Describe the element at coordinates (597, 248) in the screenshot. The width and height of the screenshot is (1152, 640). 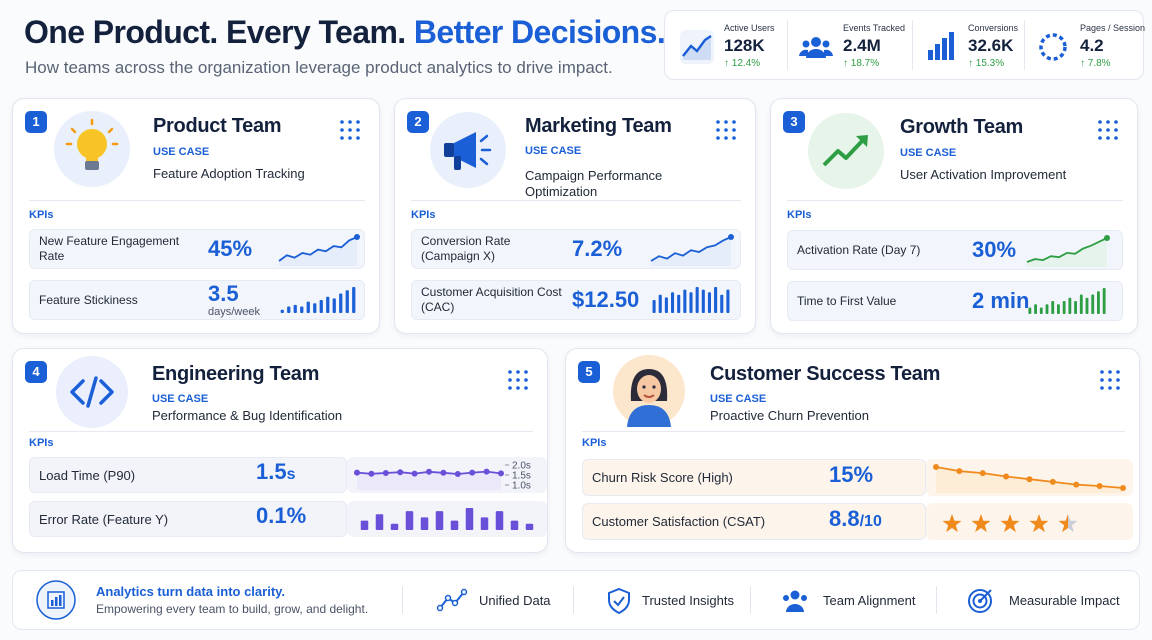
I see `kpi-number: 7.2%` at that location.